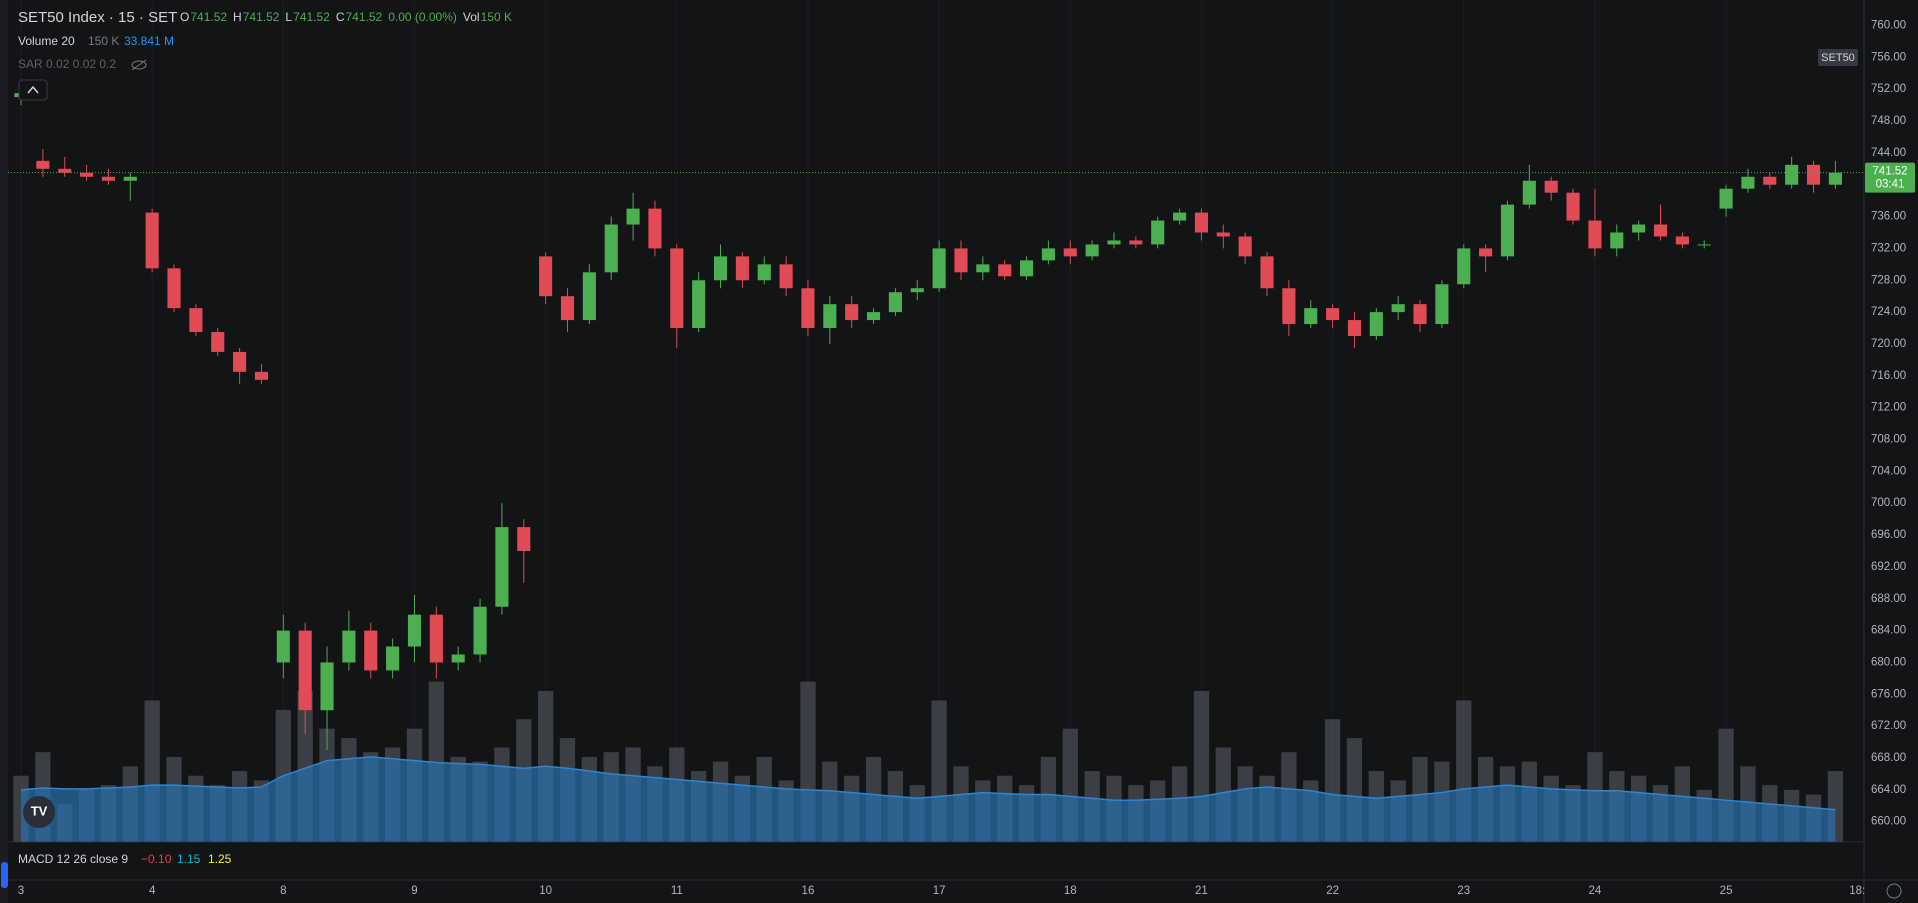 This screenshot has height=903, width=1918. Describe the element at coordinates (1888, 567) in the screenshot. I see `y-tick-label: 692.00` at that location.